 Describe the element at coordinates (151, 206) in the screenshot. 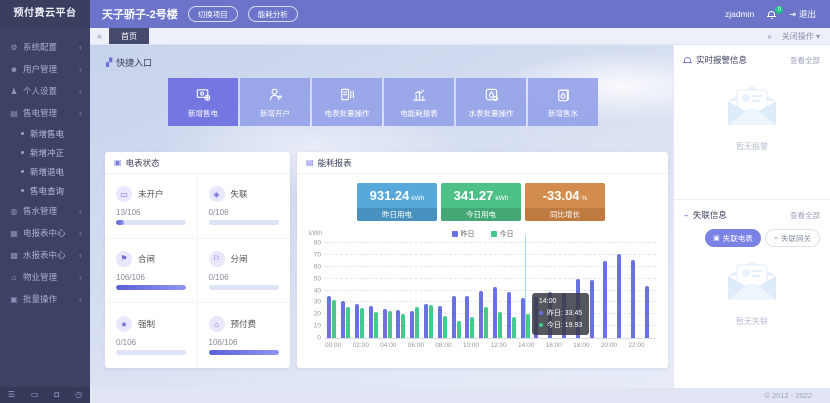

I see `meter-cell-0: ▭ 未开户 13/106` at that location.